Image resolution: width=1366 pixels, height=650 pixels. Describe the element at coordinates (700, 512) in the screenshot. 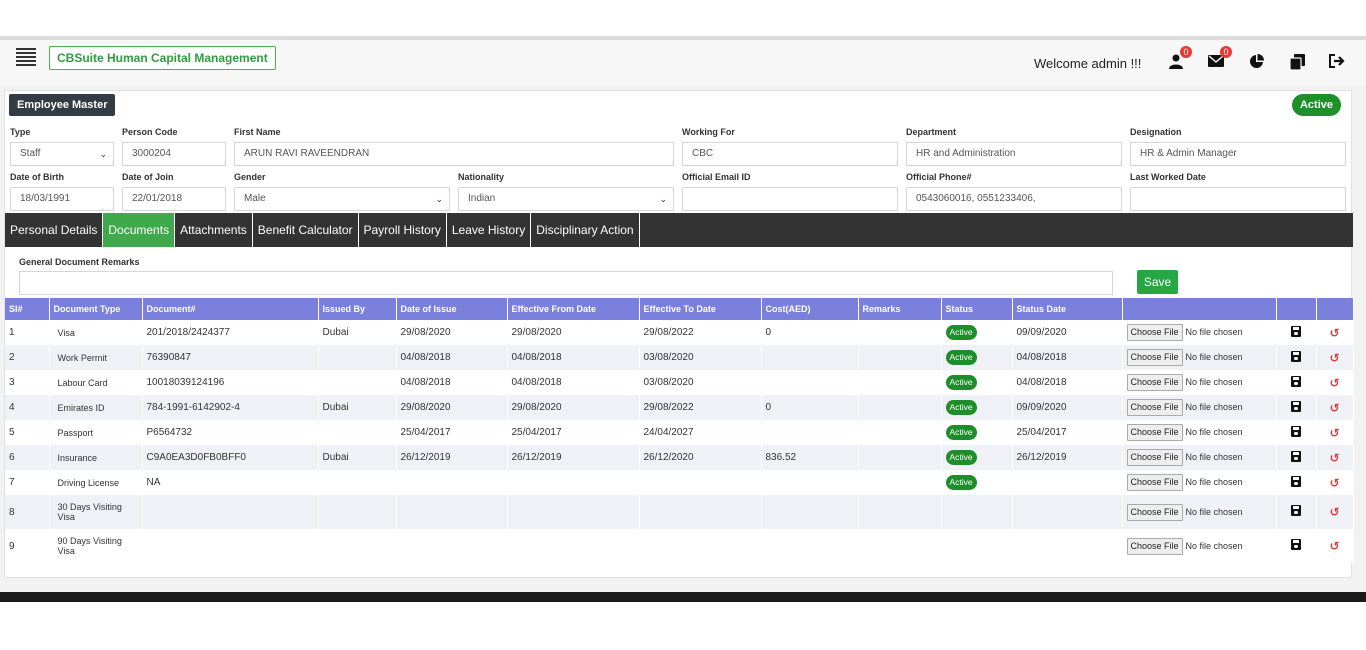

I see `cell-to` at that location.